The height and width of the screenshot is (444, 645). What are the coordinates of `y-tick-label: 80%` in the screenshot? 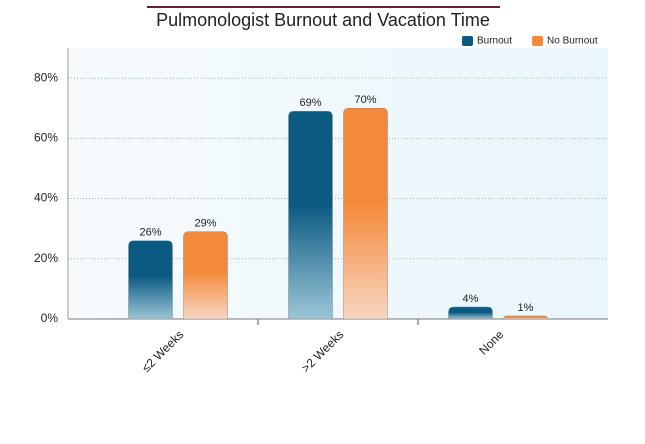 It's located at (46, 77).